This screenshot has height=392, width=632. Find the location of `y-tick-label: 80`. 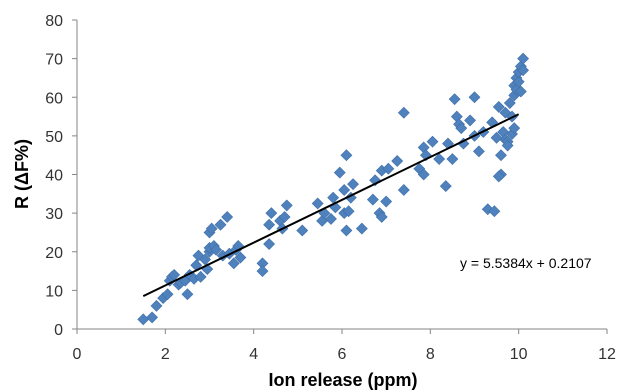

y-tick-label: 80 is located at coordinates (54, 21).